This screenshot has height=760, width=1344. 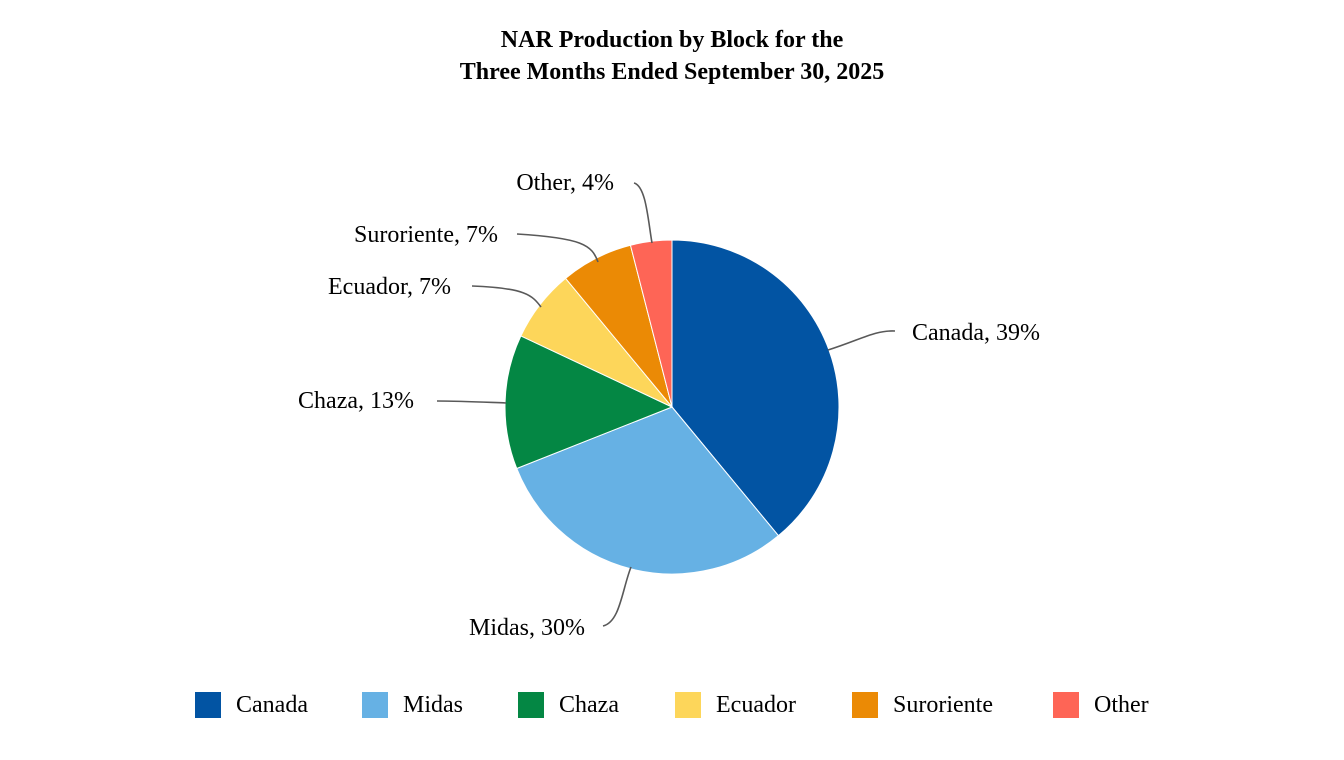 What do you see at coordinates (1066, 705) in the screenshot?
I see `legend-swatch-other` at bounding box center [1066, 705].